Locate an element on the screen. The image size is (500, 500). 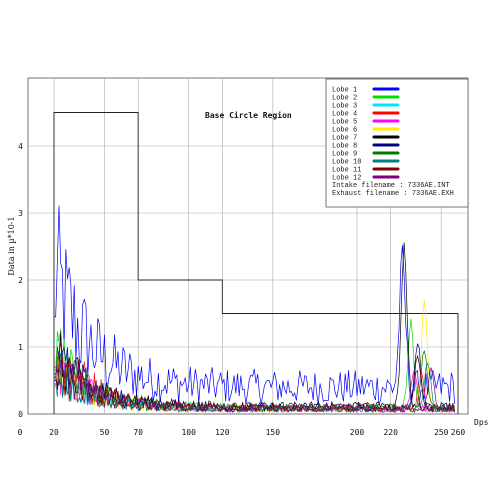
y-tick-label: 4 is located at coordinates (20, 146).